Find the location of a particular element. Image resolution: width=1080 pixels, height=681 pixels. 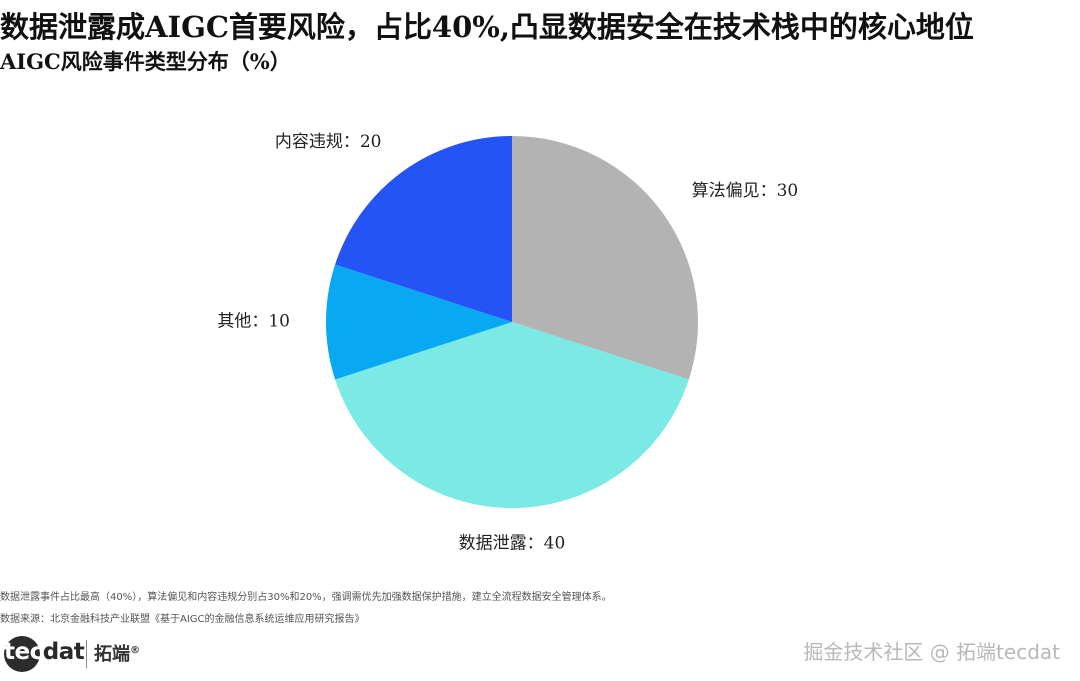

pie-label-0: 算法偏见：30 is located at coordinates (745, 191).